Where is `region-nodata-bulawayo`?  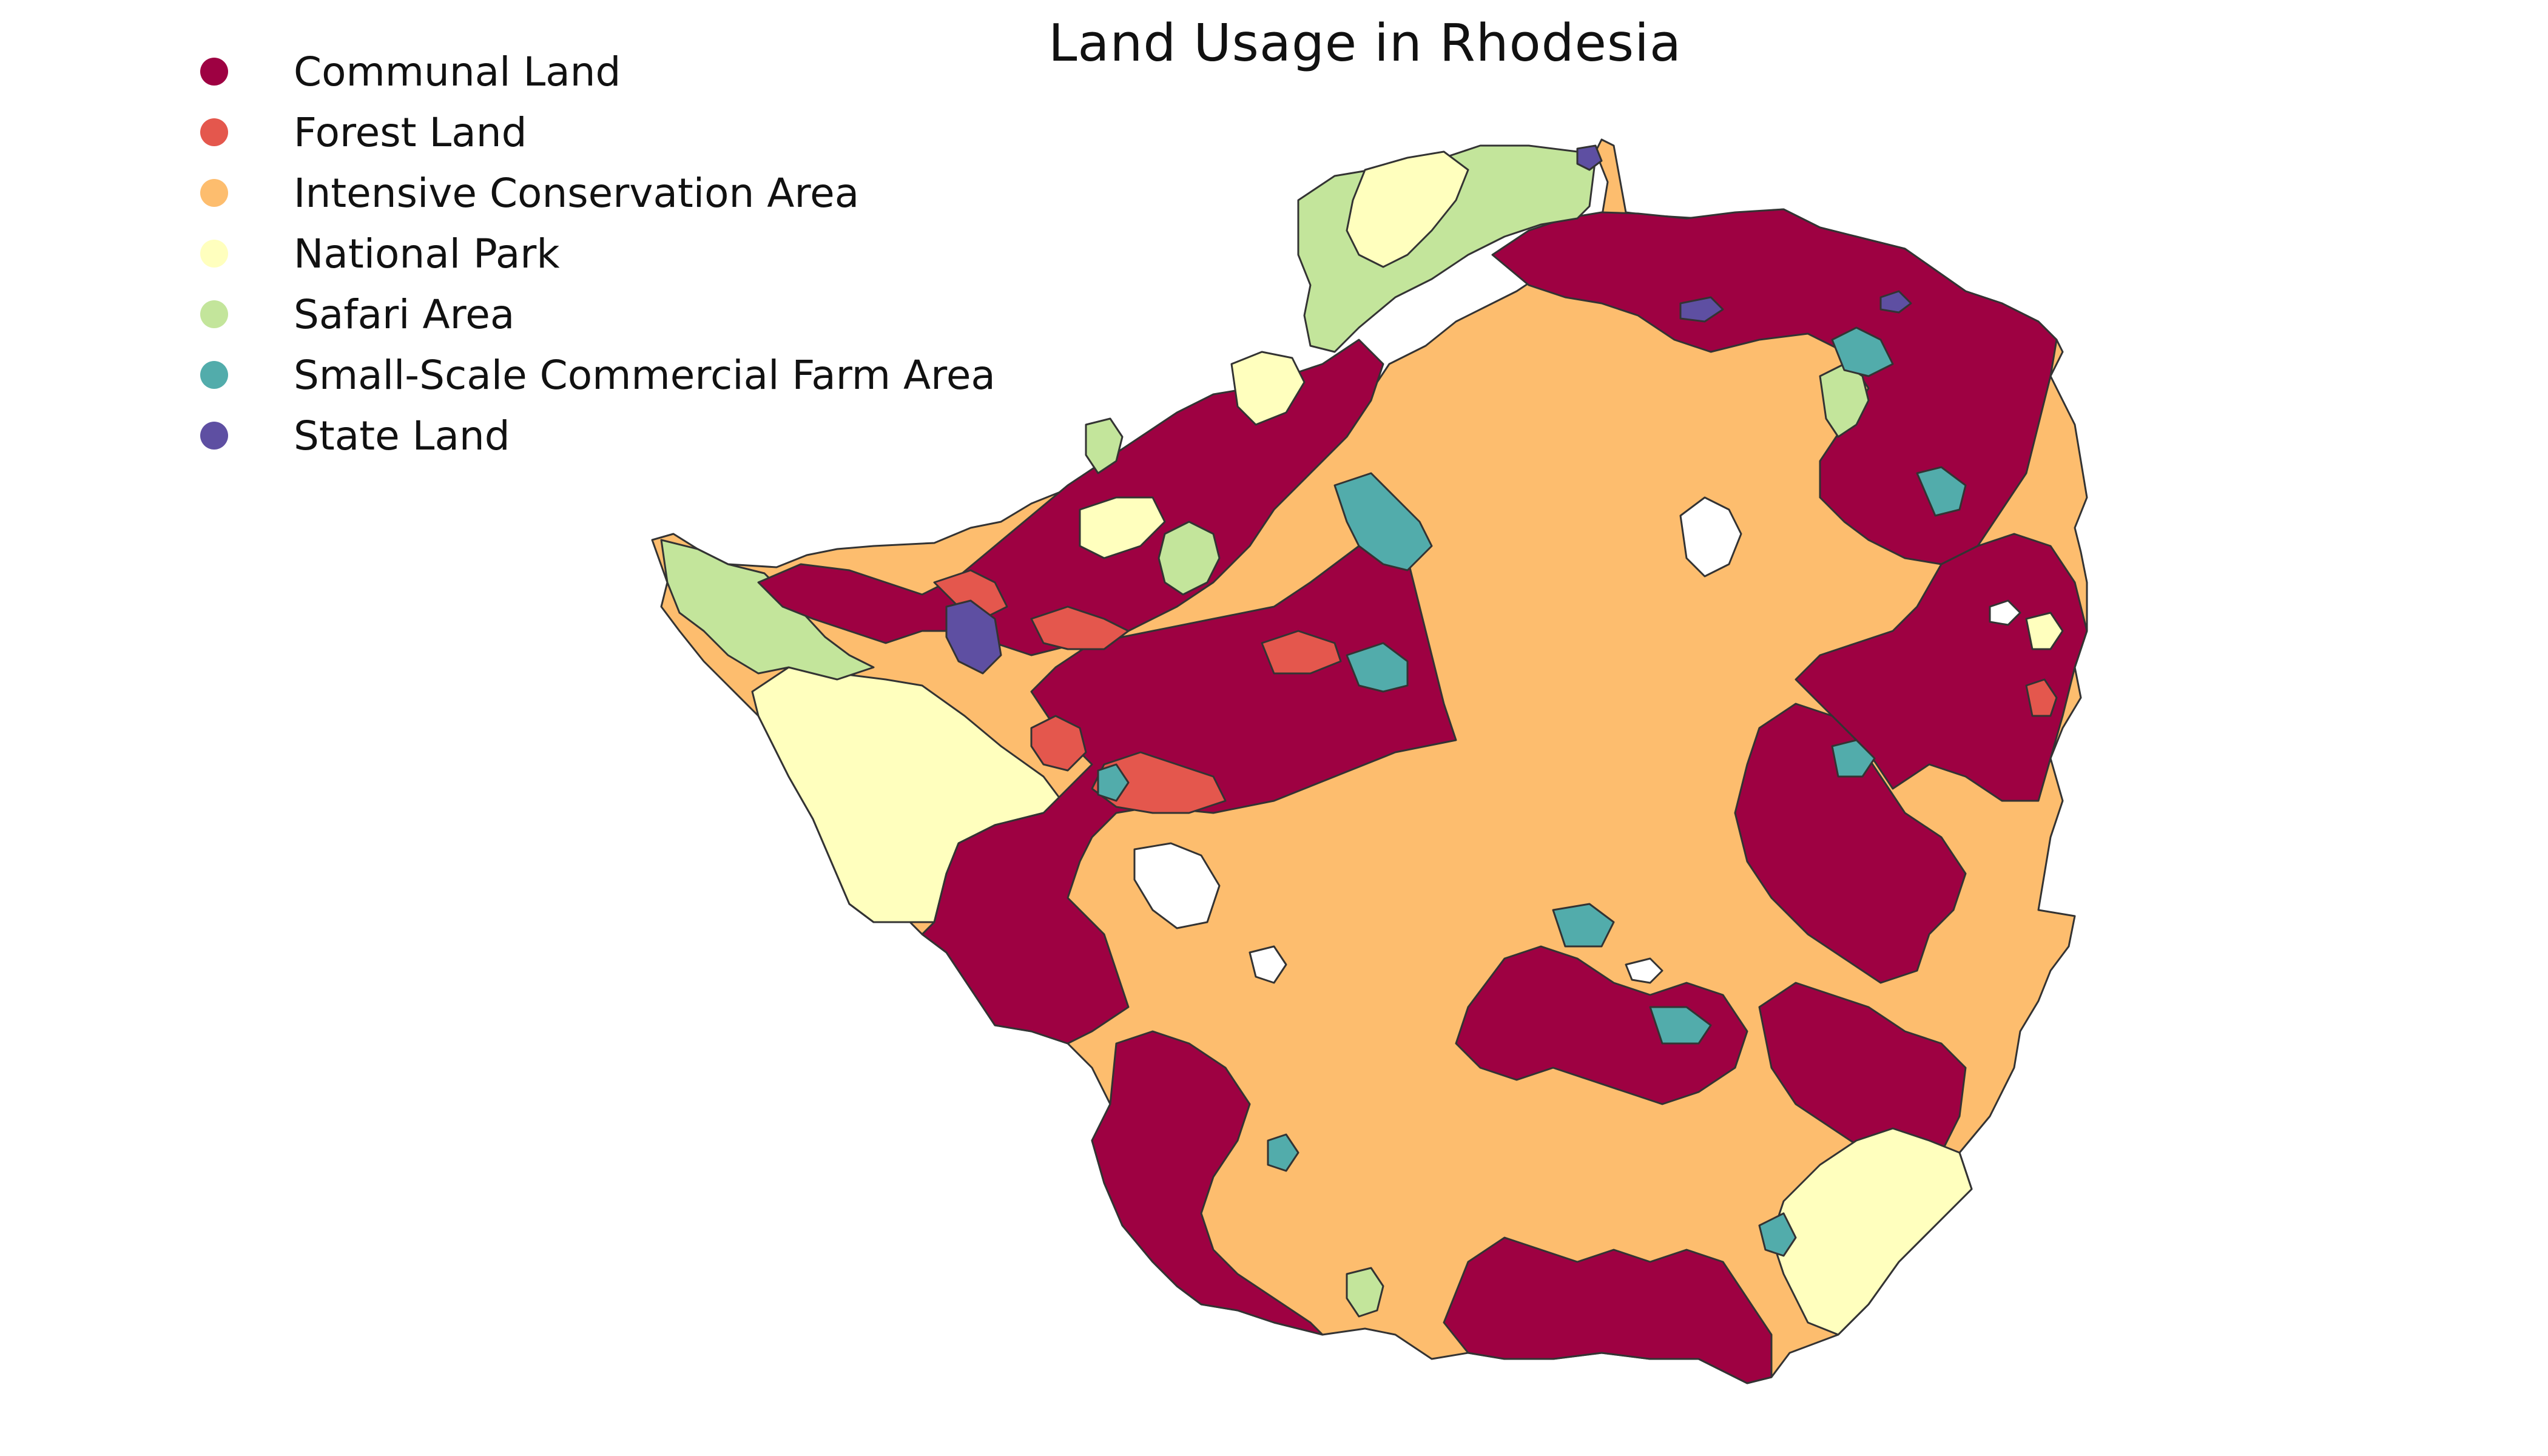
region-nodata-bulawayo is located at coordinates (1177, 885).